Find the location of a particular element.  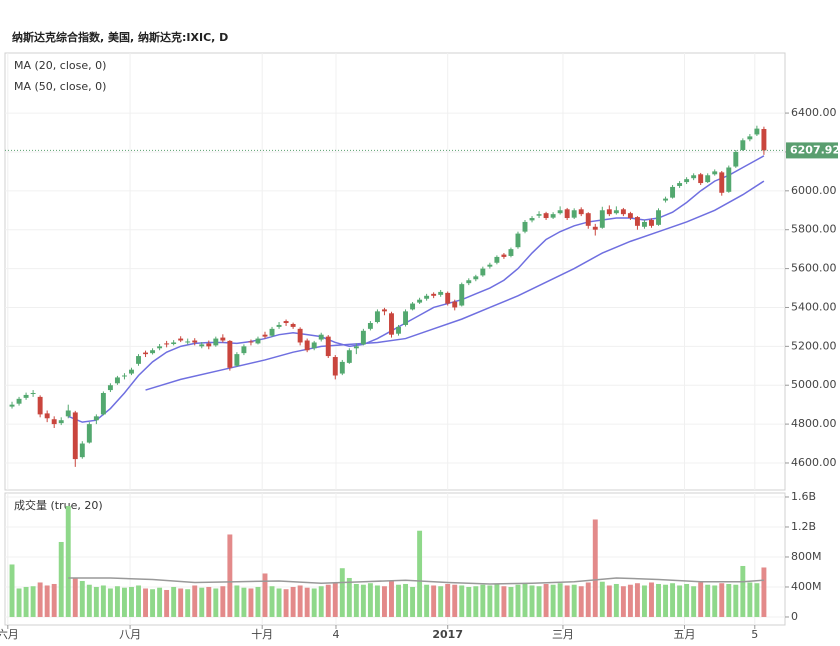

y-tick-label: 1.2B is located at coordinates (803, 526).